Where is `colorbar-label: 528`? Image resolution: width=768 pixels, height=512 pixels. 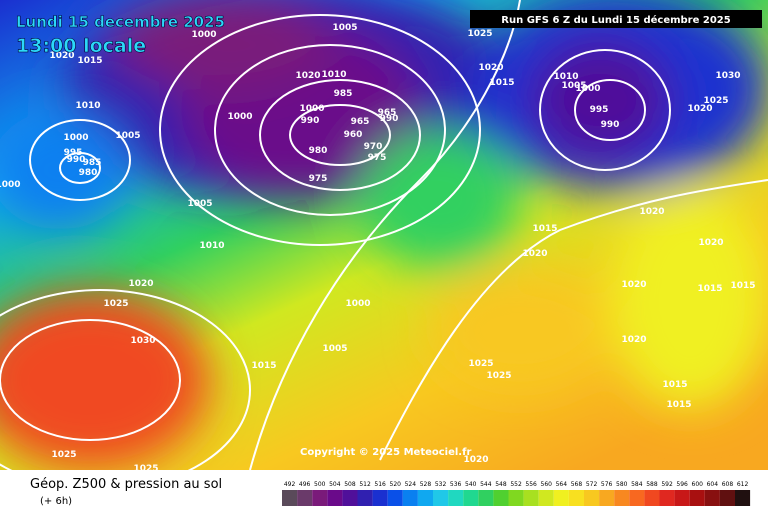 colorbar-label: 528 is located at coordinates (426, 484).